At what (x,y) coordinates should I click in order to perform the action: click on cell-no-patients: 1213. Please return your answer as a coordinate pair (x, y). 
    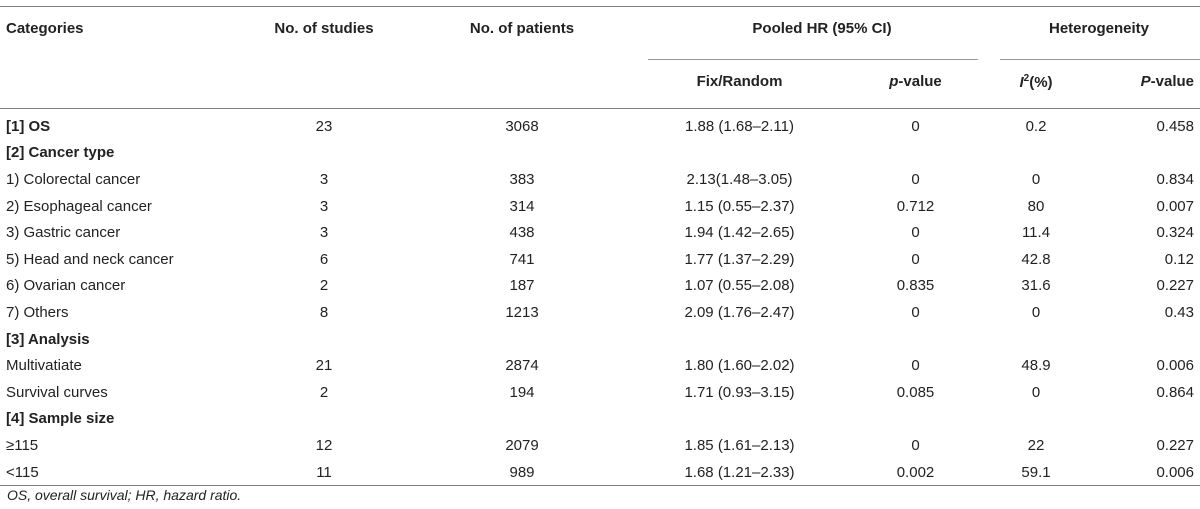
    Looking at the image, I should click on (522, 312).